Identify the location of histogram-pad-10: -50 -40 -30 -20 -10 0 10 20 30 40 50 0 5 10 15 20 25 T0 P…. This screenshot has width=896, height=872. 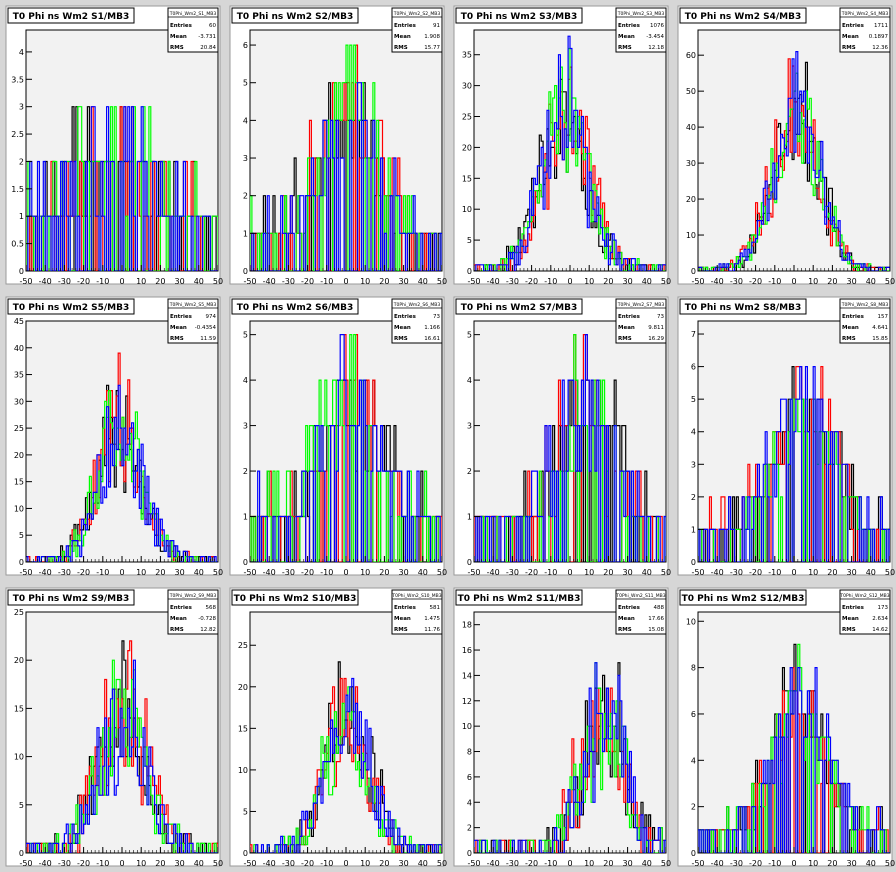
(338, 727).